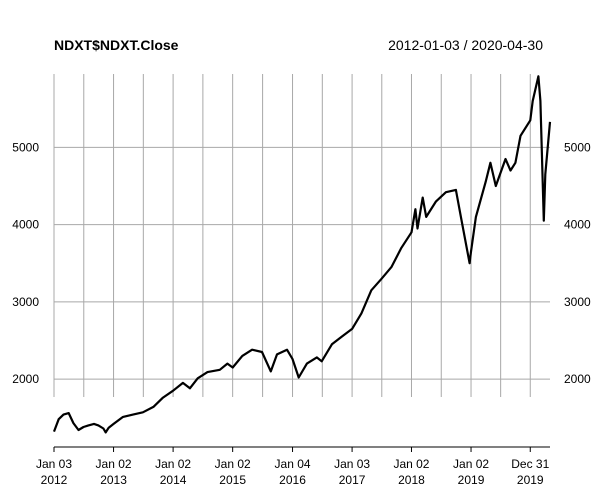 The height and width of the screenshot is (496, 605). What do you see at coordinates (25, 225) in the screenshot?
I see `y-tick-label-left: 4000` at bounding box center [25, 225].